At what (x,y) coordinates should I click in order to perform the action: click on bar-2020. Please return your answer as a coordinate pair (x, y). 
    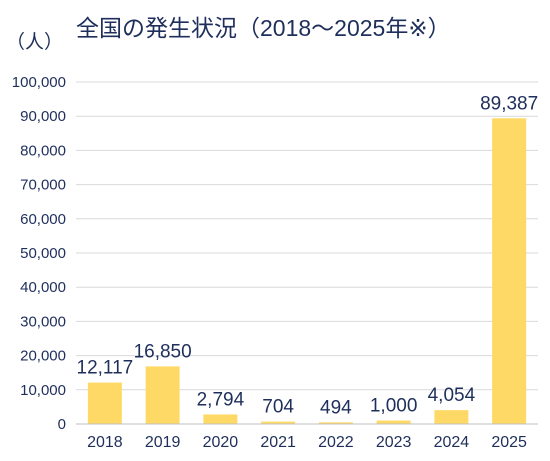
    Looking at the image, I should click on (220, 419).